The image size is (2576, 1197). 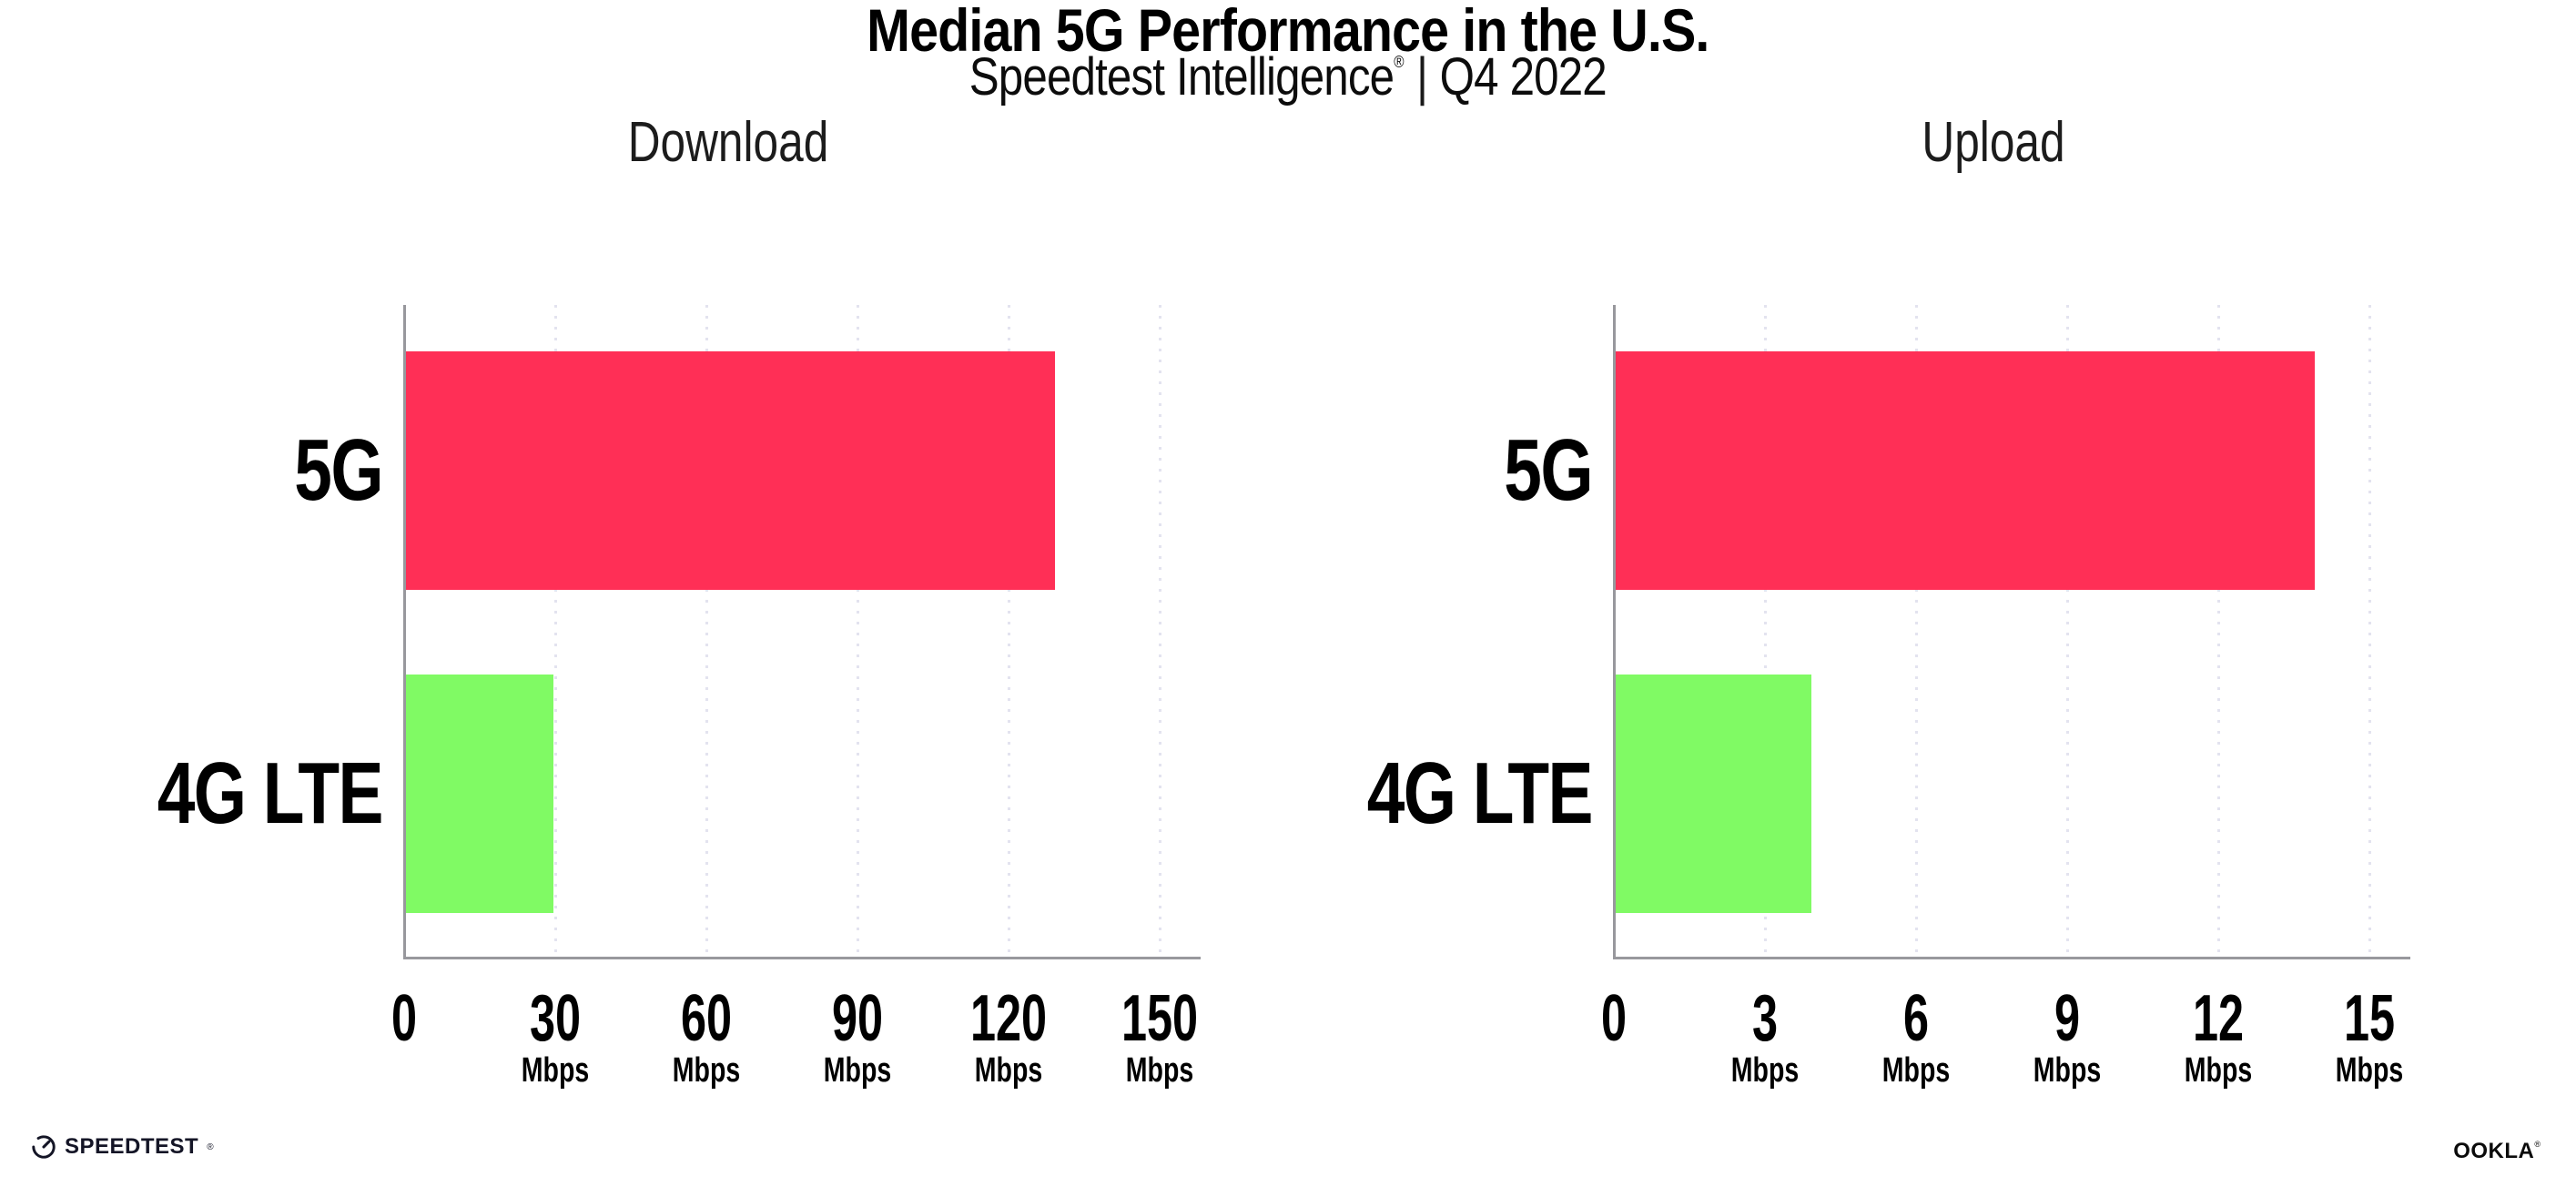 I want to click on x-tick-label-3: 3, so click(x=1765, y=1018).